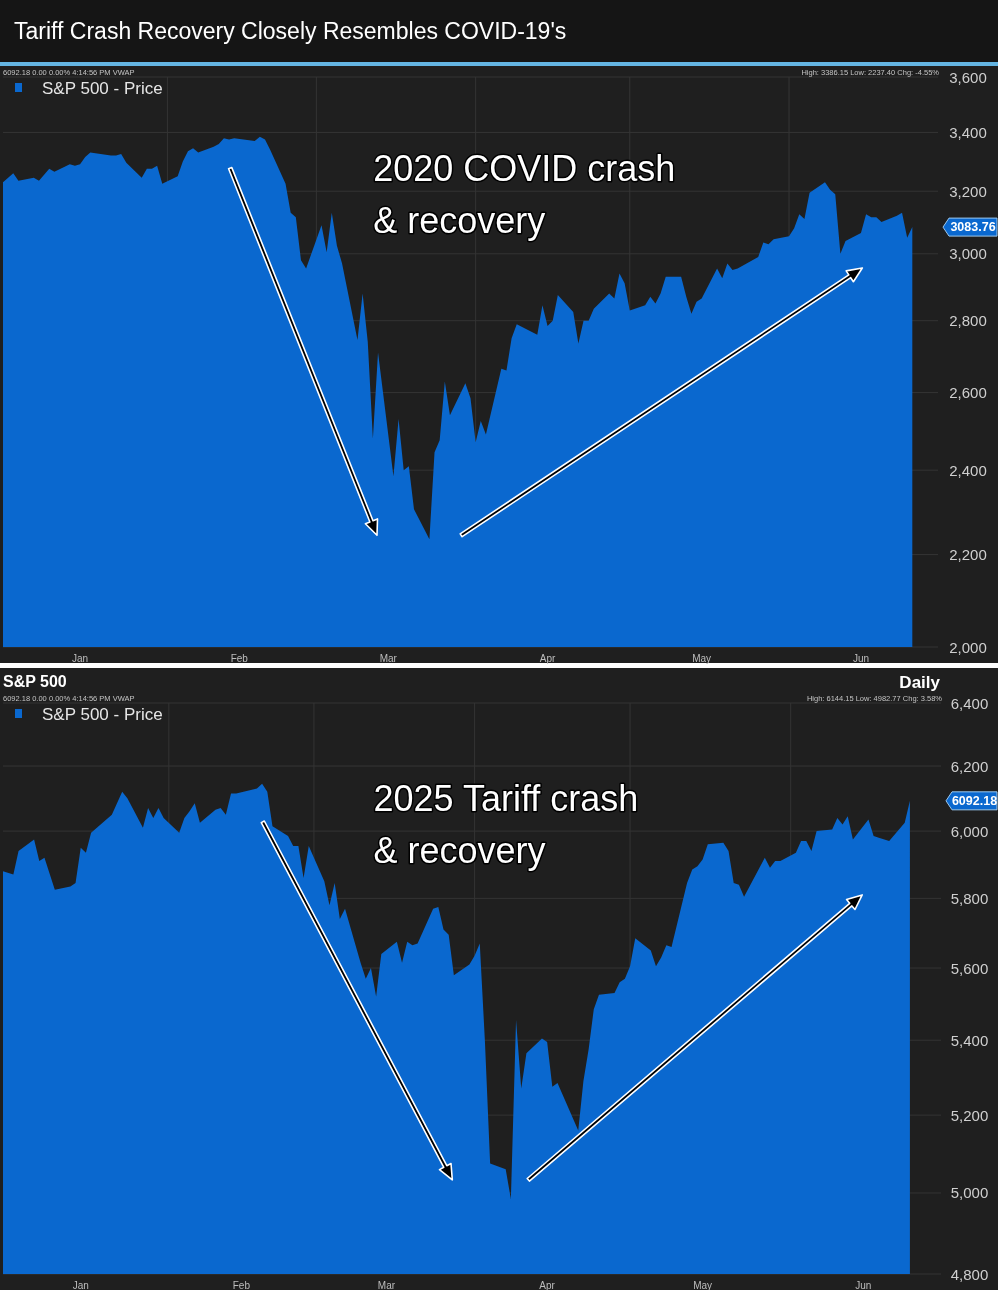 The height and width of the screenshot is (1290, 998). I want to click on y-tick-label: 4,800, so click(969, 1274).